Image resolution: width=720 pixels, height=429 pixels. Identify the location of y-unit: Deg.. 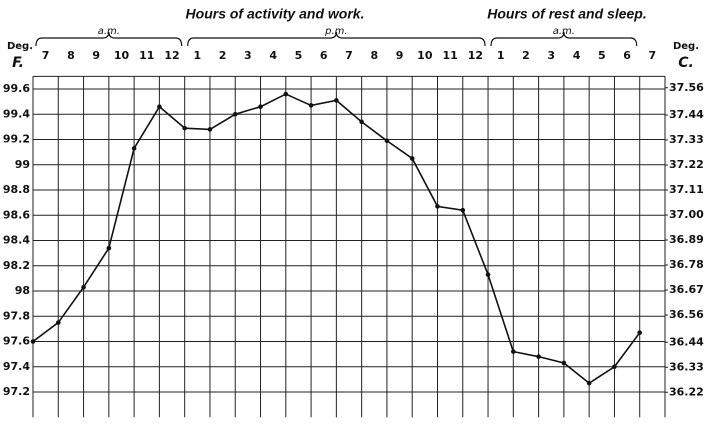
(20, 46).